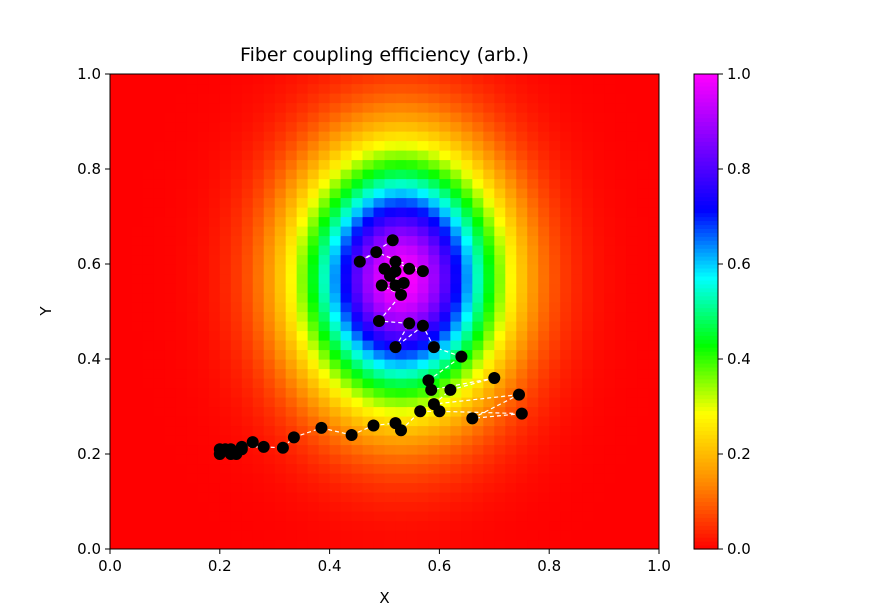 The height and width of the screenshot is (616, 884). What do you see at coordinates (497, 416) in the screenshot?
I see `scan-path-segment` at bounding box center [497, 416].